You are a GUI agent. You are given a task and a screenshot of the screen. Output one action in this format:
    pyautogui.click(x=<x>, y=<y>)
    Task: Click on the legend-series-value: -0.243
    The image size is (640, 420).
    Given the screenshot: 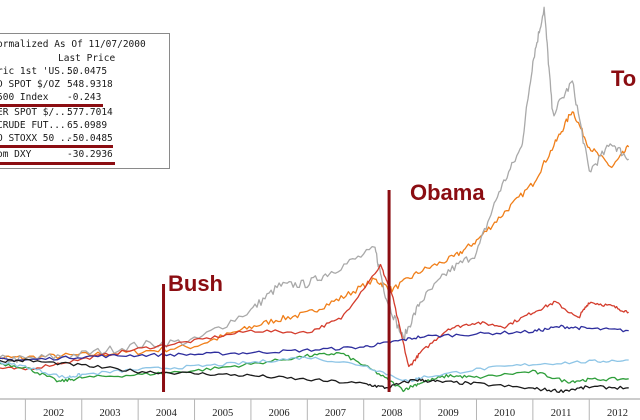 What is the action you would take?
    pyautogui.click(x=84, y=97)
    